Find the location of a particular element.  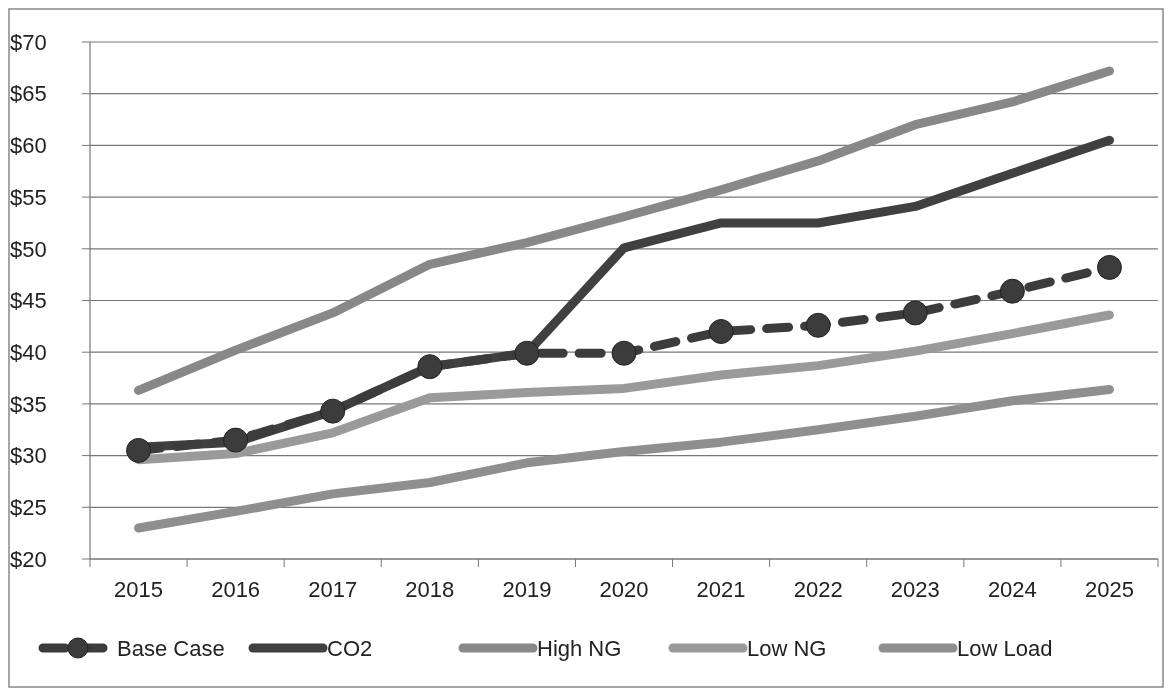

x-tick-label: 2022 is located at coordinates (818, 589).